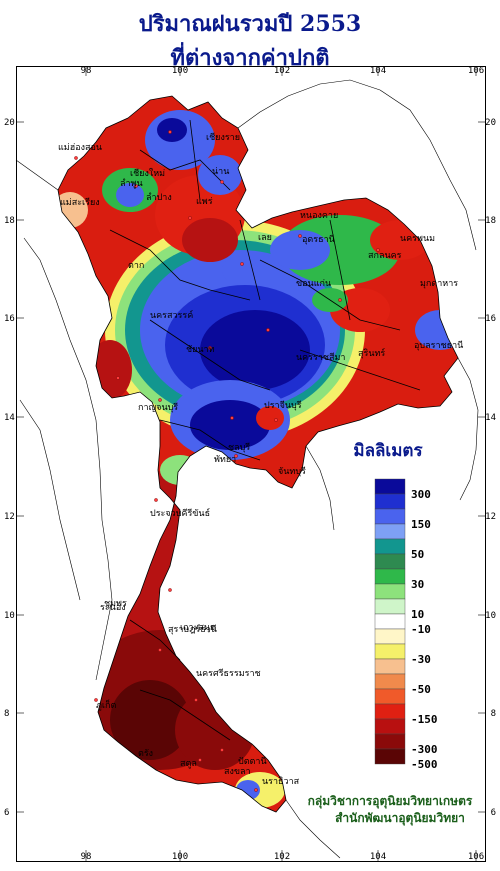  What do you see at coordinates (490, 517) in the screenshot?
I see `lat-tick-12-right: 12` at bounding box center [490, 517].